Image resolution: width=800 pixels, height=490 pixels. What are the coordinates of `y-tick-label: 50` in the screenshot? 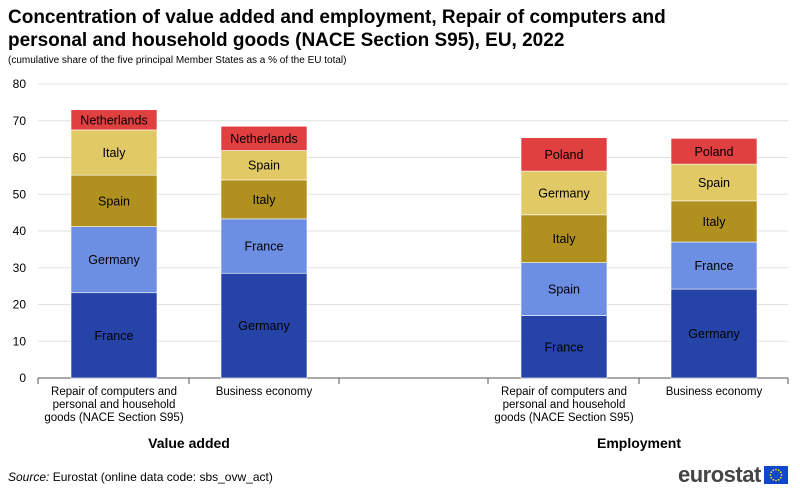 It's located at (20, 194).